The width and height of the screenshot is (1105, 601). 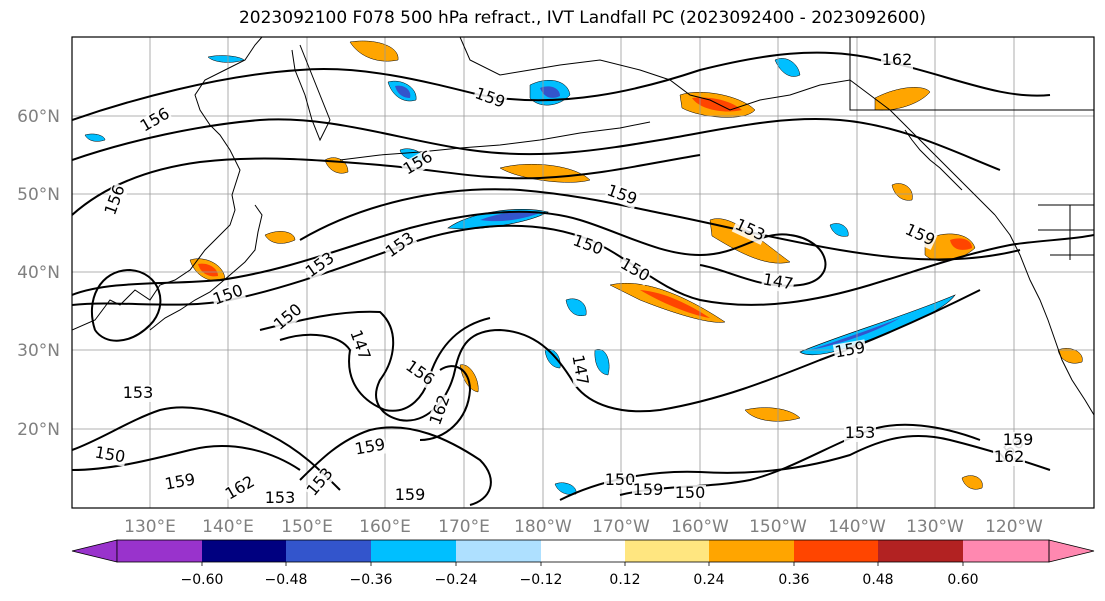 I want to click on lon-tick-label: 180°W, so click(x=543, y=527).